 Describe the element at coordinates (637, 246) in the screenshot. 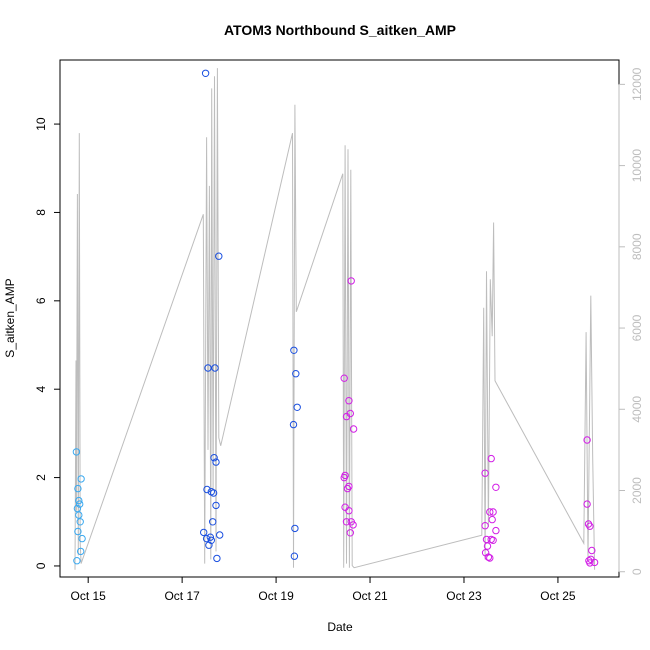

I see `right-tick-label: 8000` at that location.